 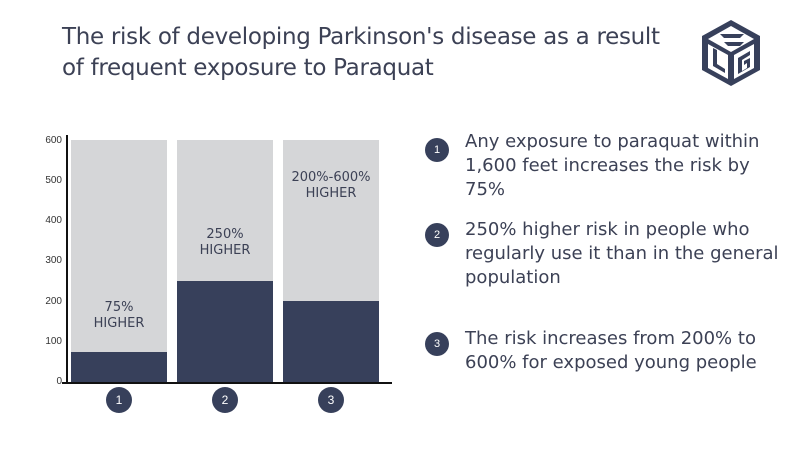 I want to click on bar-2-badge: 2, so click(x=225, y=400).